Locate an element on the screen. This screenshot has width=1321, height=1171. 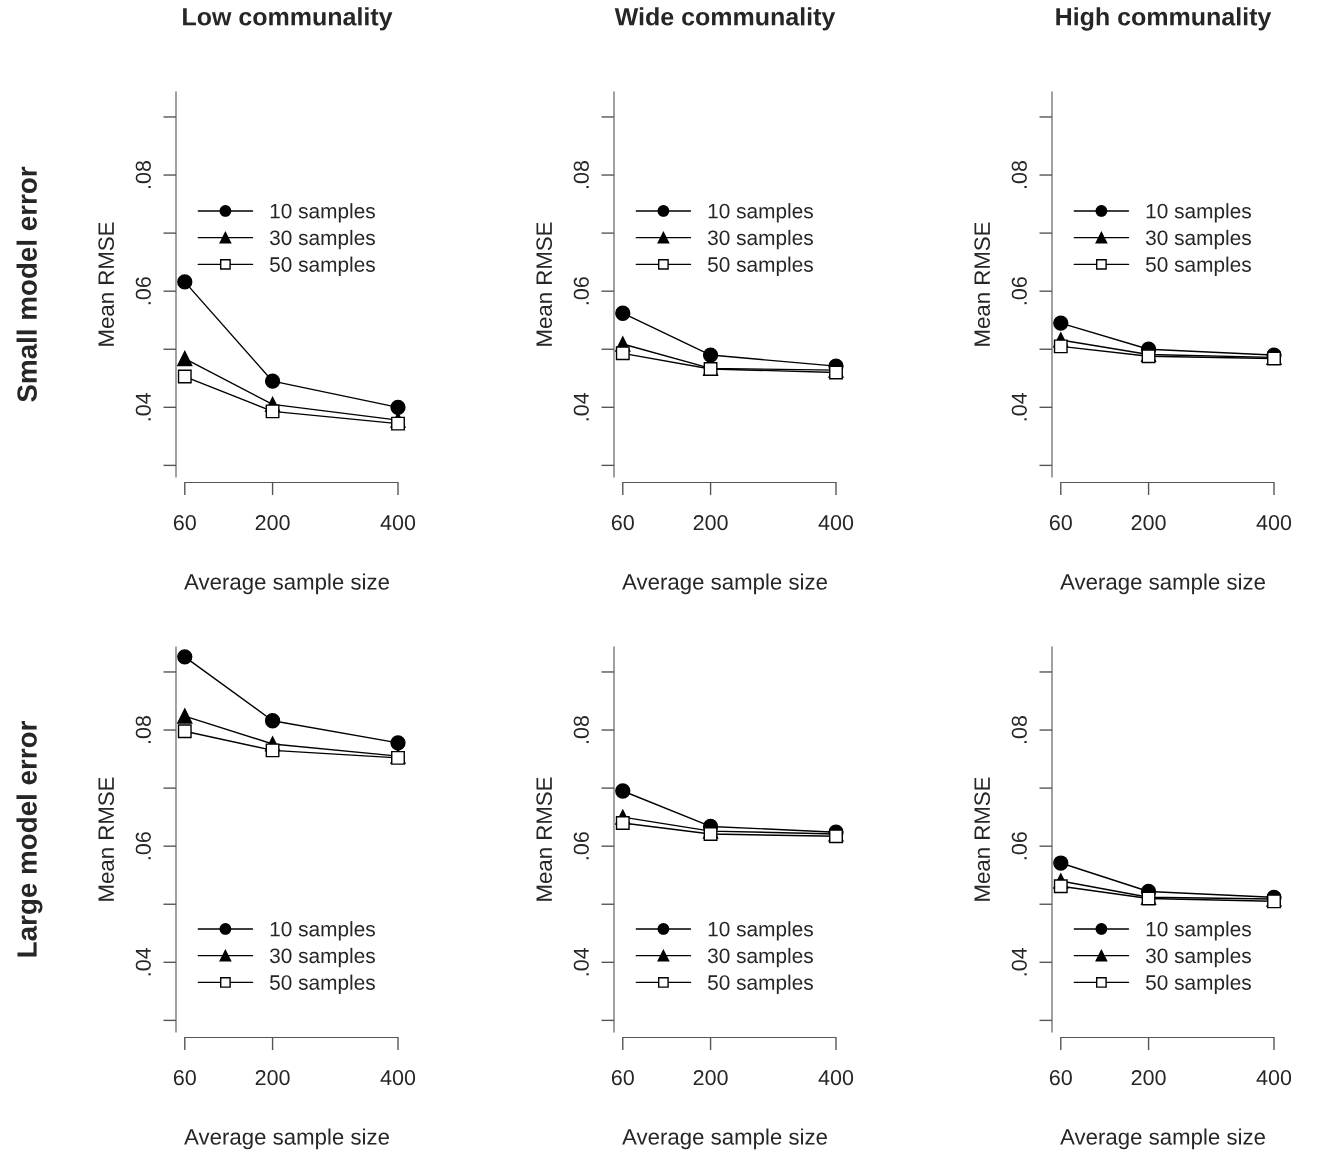
chart-title: High communality is located at coordinates (1164, 19).